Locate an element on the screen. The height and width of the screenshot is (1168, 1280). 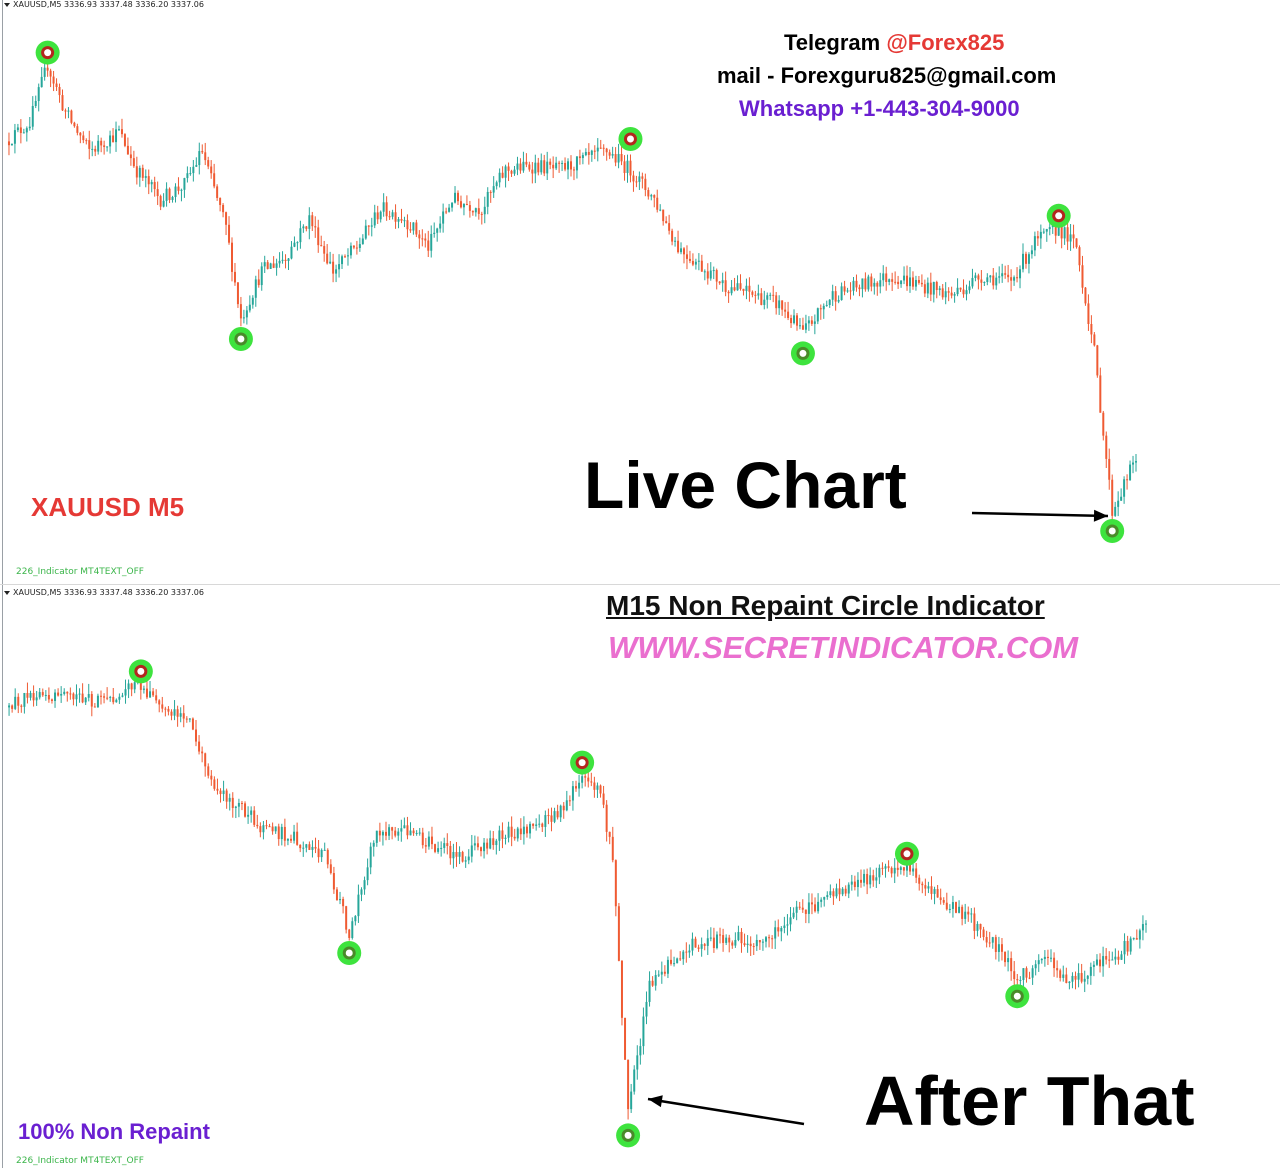
mail-line: mail - Forexguru825@gmail.com is located at coordinates (887, 75).